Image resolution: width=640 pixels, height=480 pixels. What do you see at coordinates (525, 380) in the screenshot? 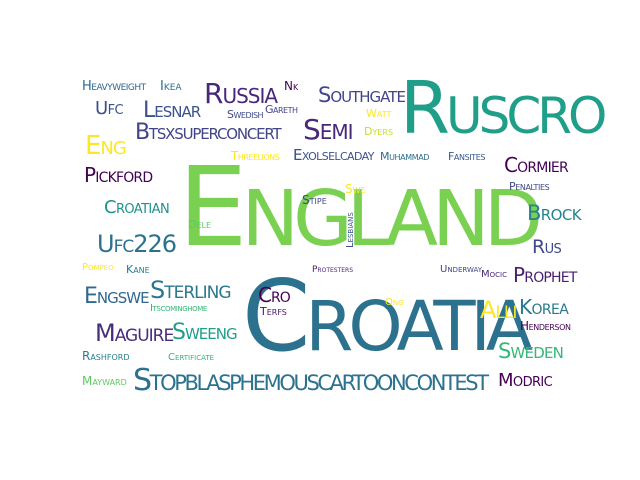
I see `word-modric: Modric` at bounding box center [525, 380].